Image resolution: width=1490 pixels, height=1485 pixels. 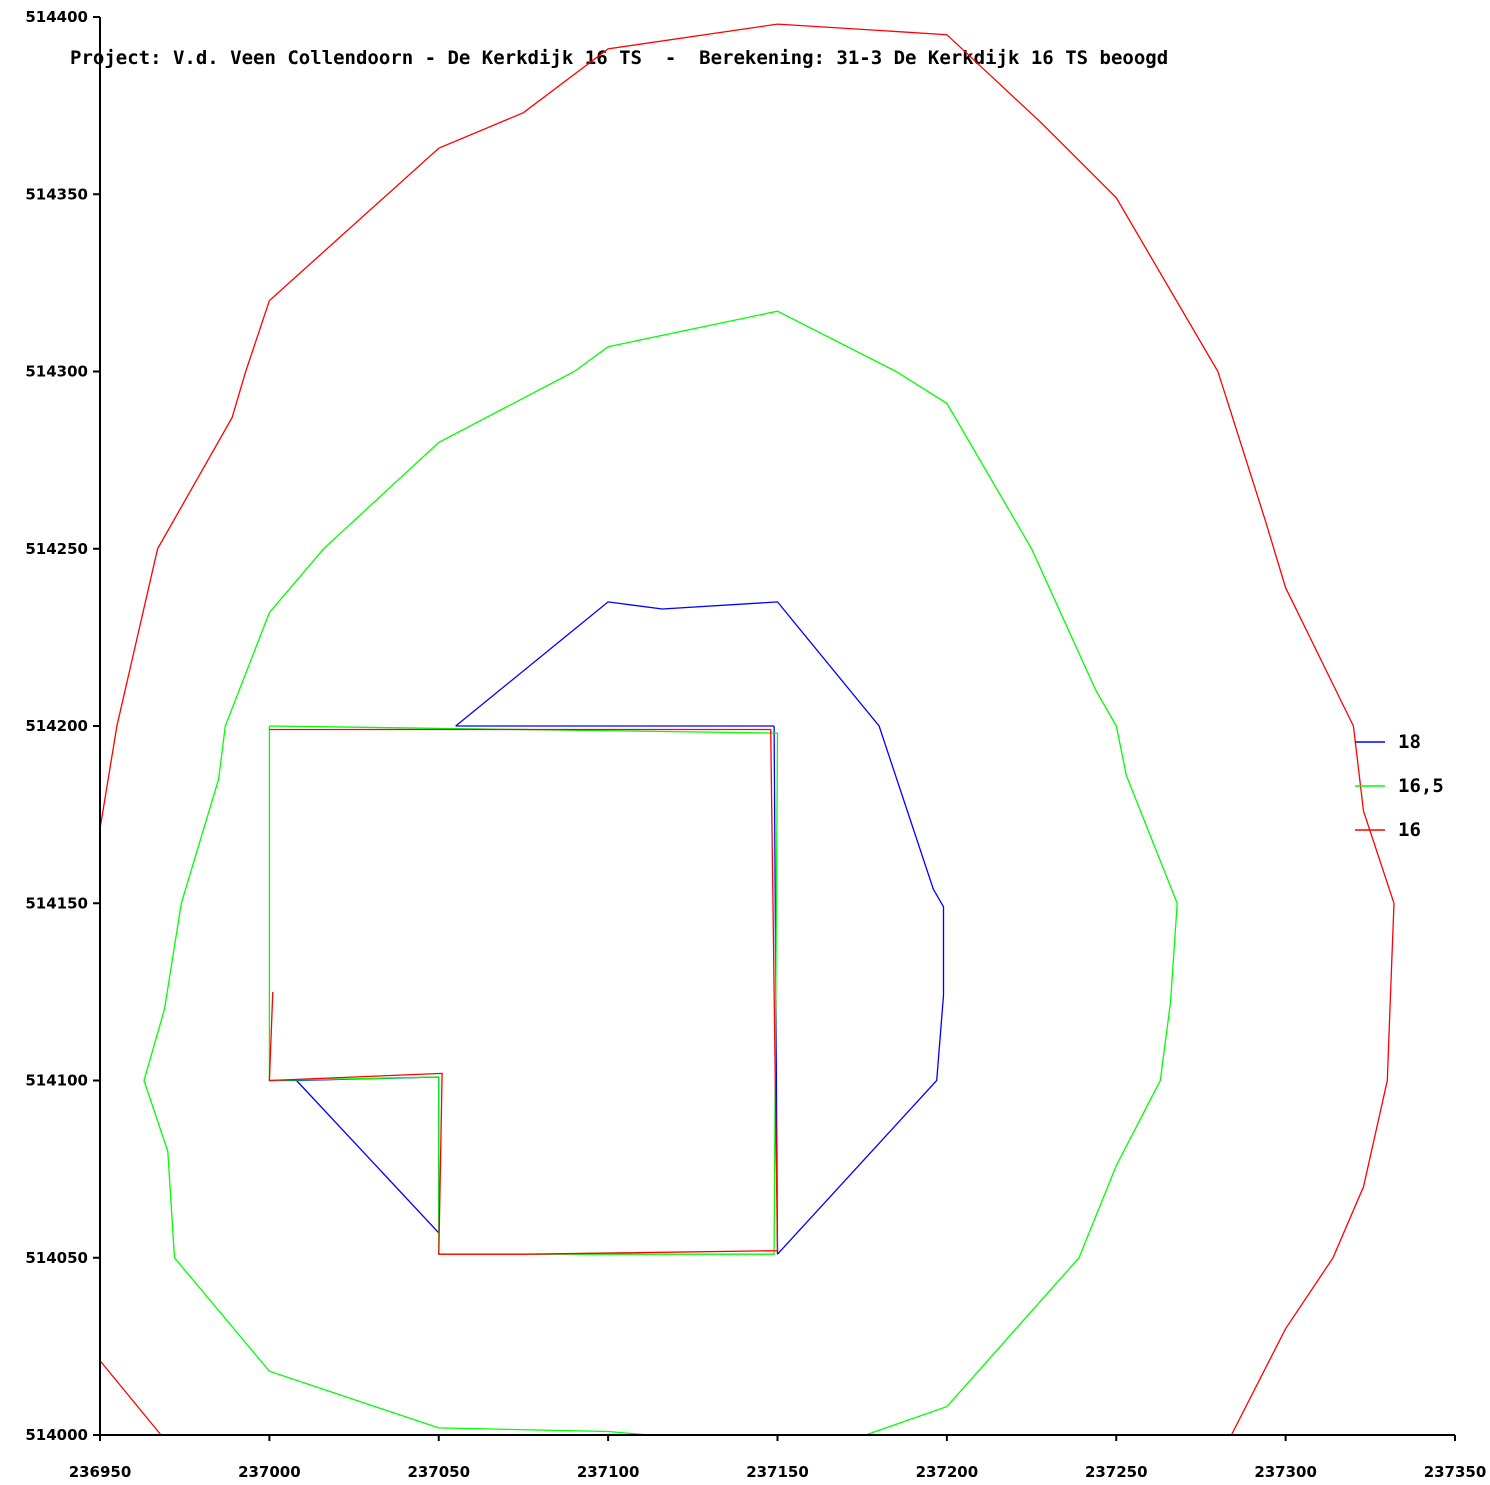 What do you see at coordinates (1409, 830) in the screenshot?
I see `legend-label: 16` at bounding box center [1409, 830].